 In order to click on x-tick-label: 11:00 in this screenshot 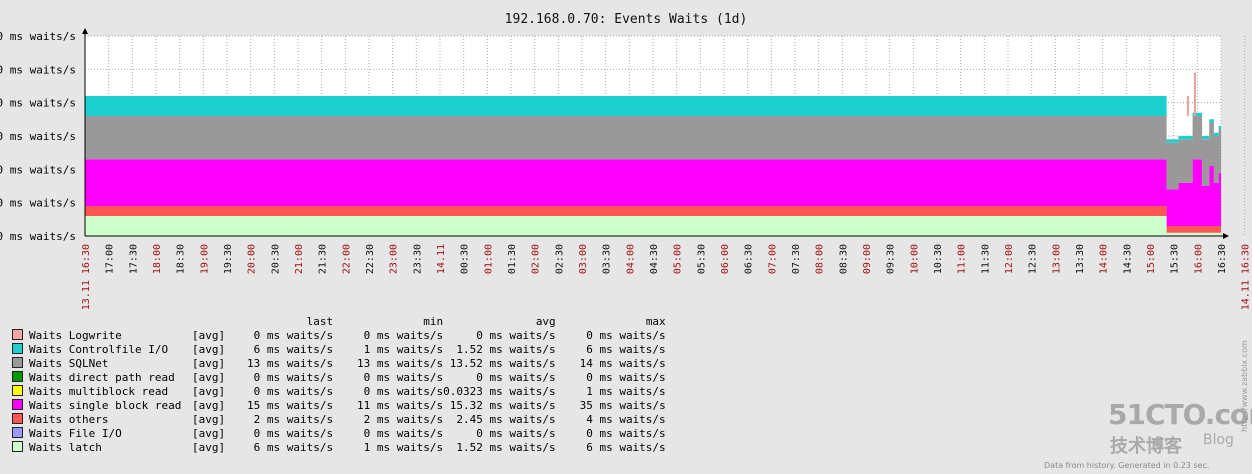, I will do `click(962, 259)`.